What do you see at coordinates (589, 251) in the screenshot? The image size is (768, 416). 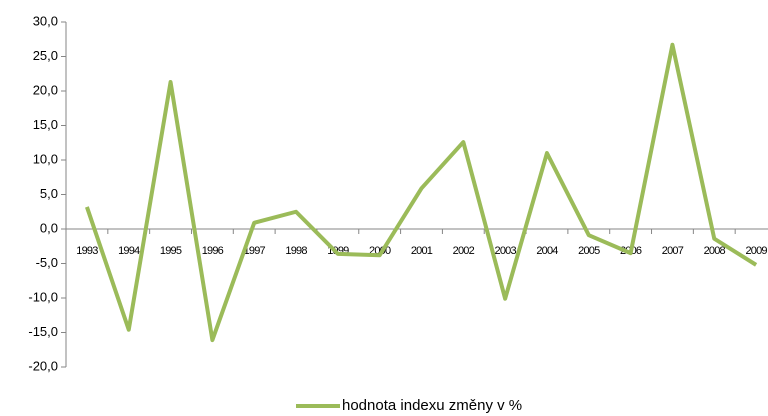 I see `x-tick-label: 2005` at bounding box center [589, 251].